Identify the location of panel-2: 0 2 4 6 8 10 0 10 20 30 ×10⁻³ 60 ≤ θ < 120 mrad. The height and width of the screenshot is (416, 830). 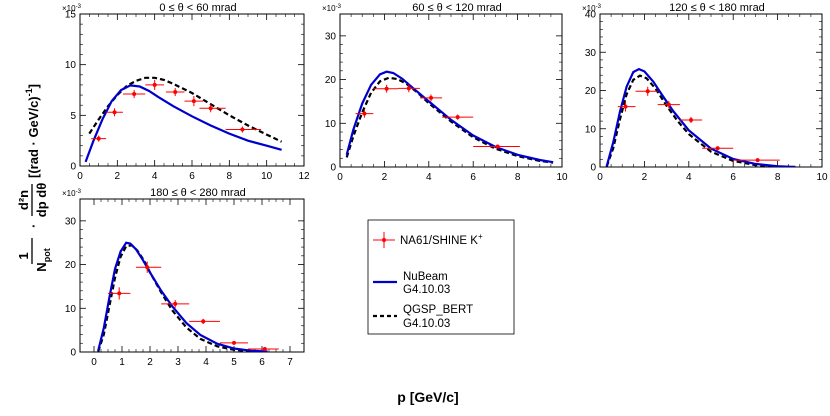
(445, 92).